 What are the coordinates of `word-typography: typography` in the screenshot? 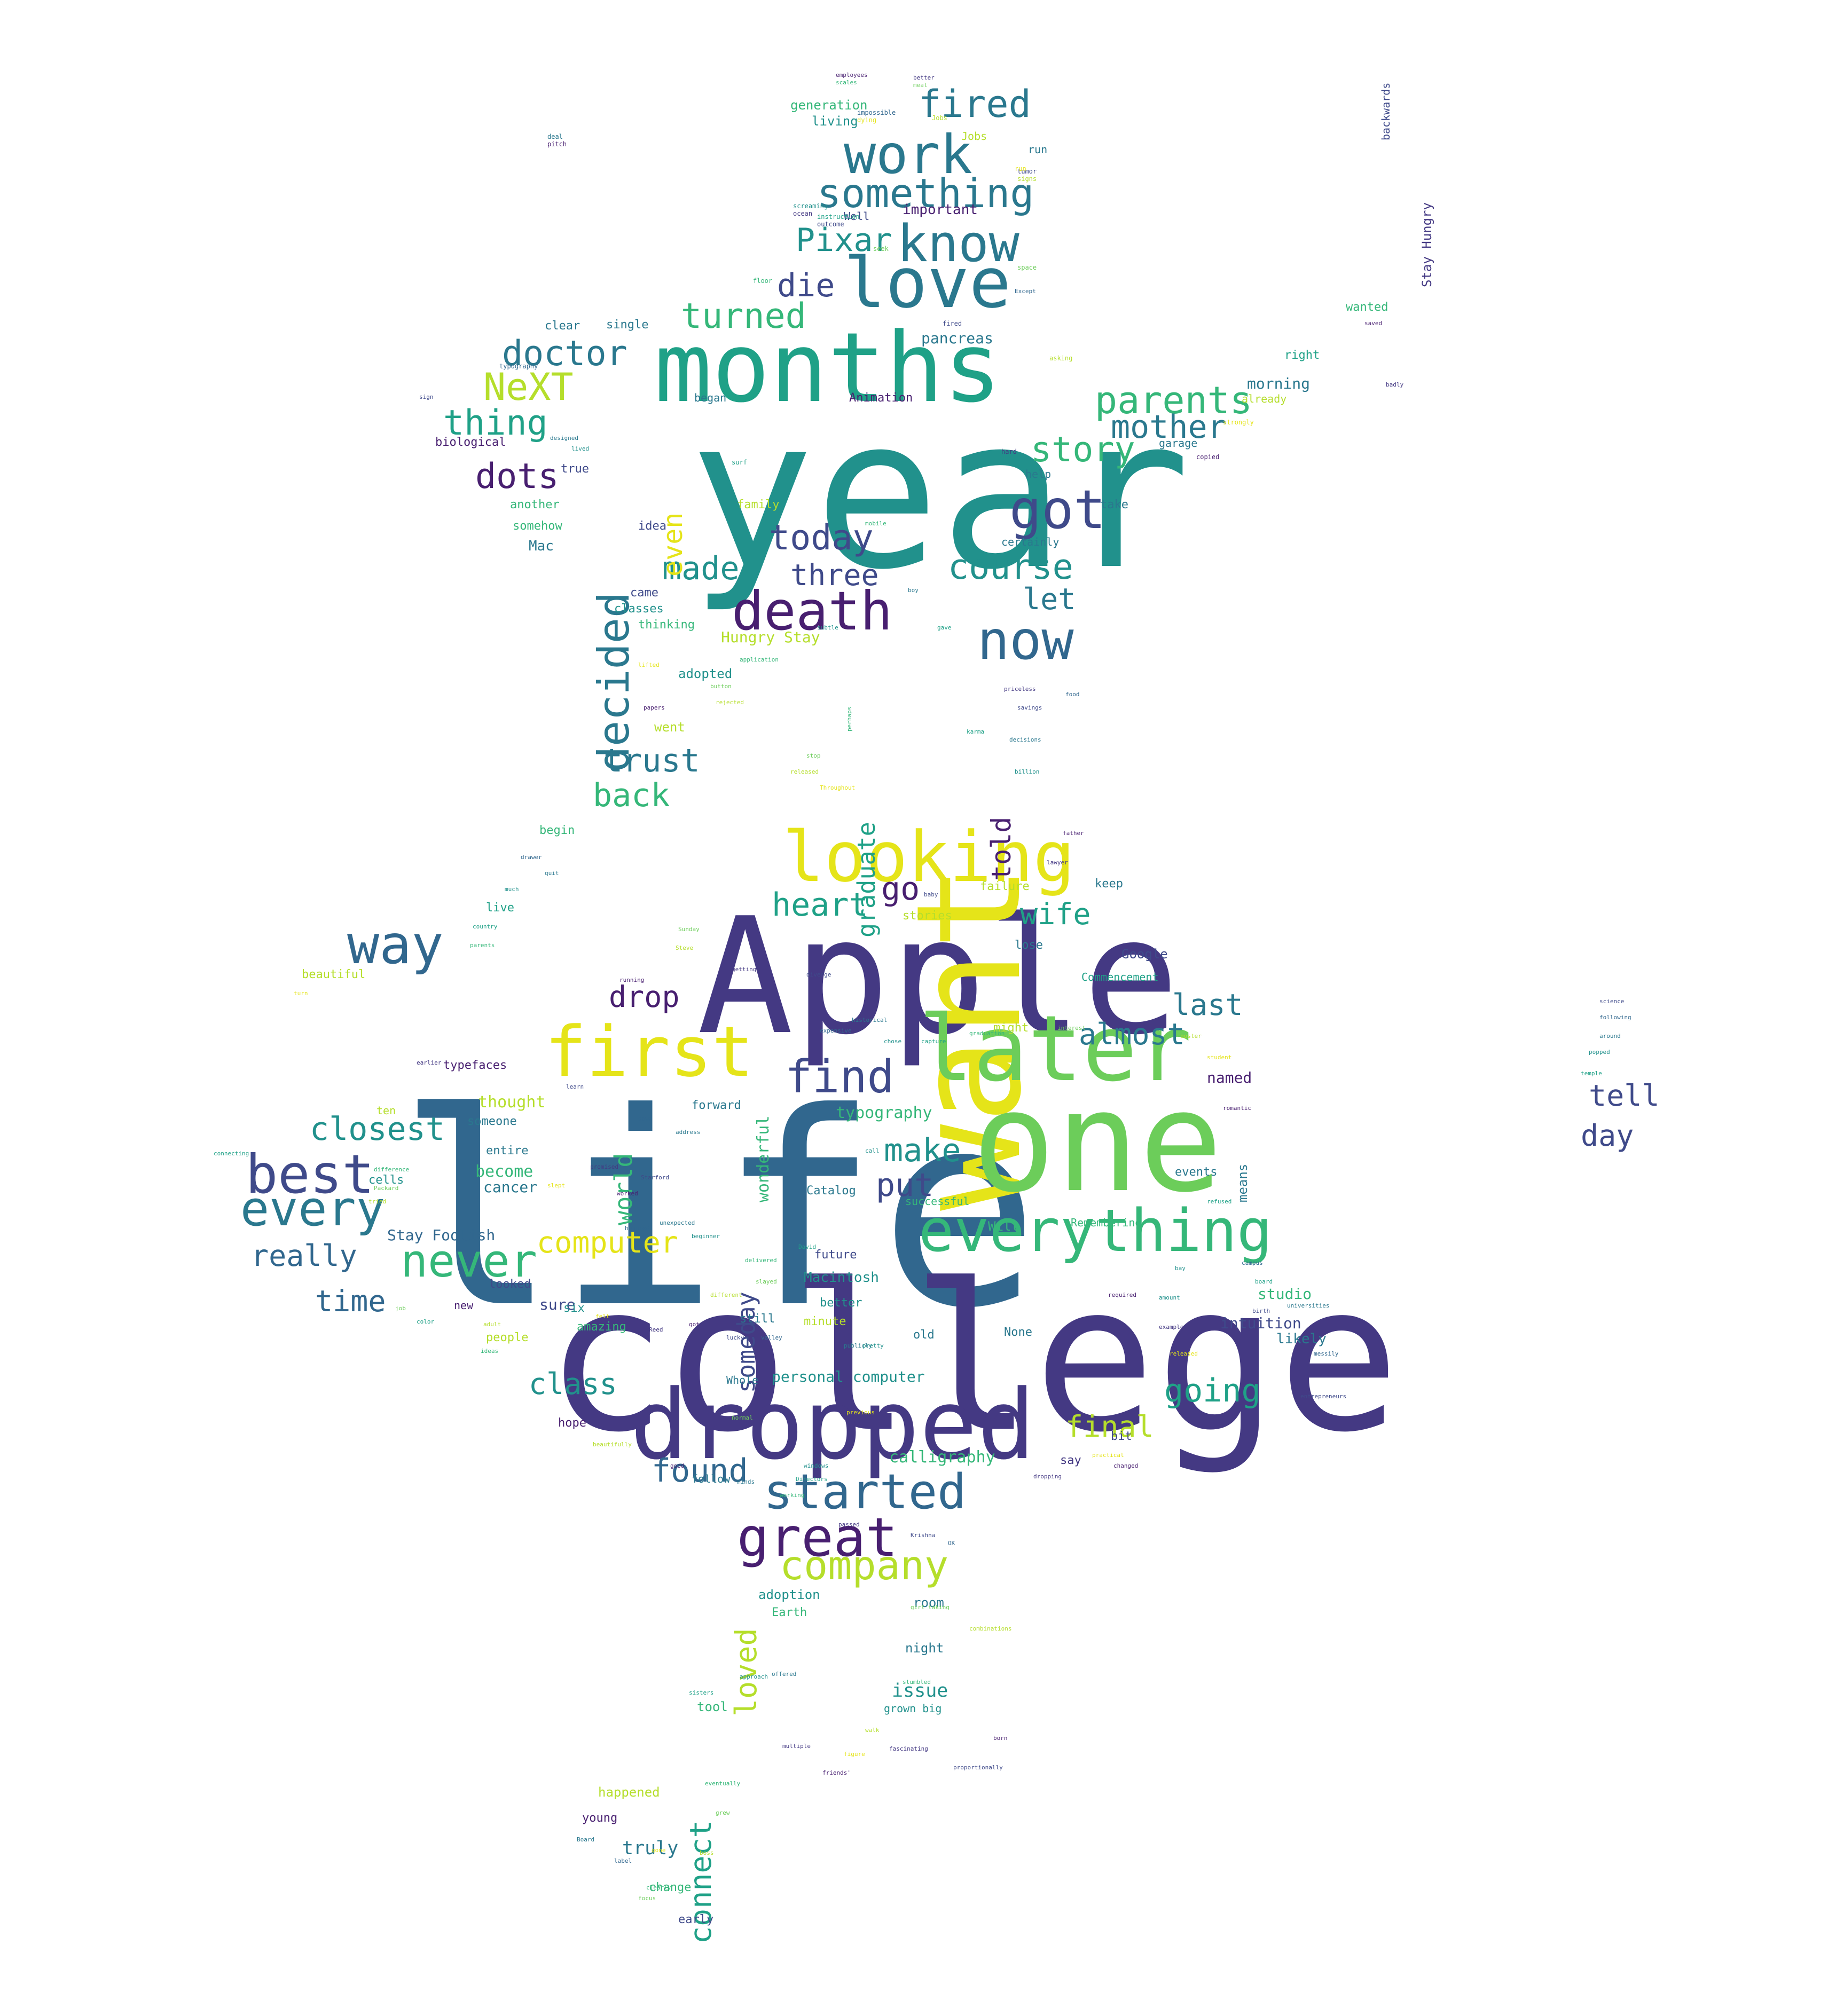 It's located at (884, 1113).